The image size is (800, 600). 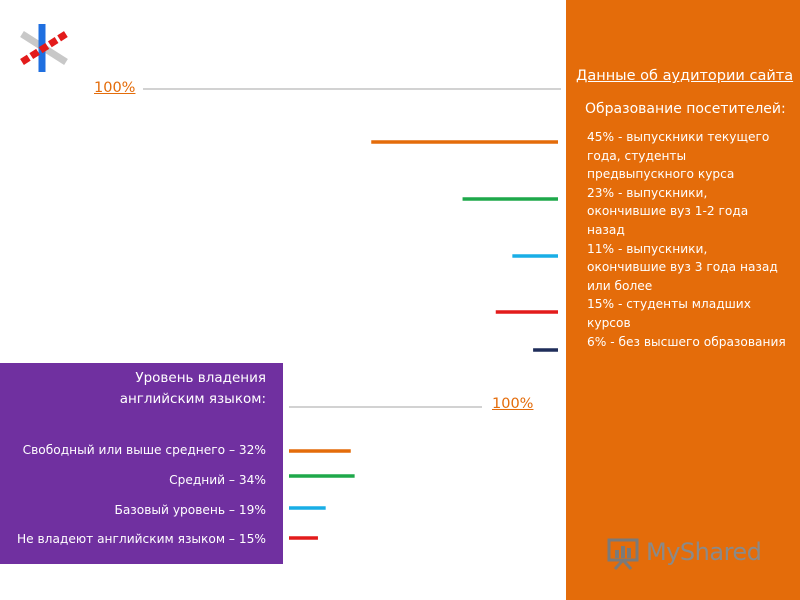 I want to click on english-label: Свободный или выше среднего – 32%, so click(x=144, y=450).